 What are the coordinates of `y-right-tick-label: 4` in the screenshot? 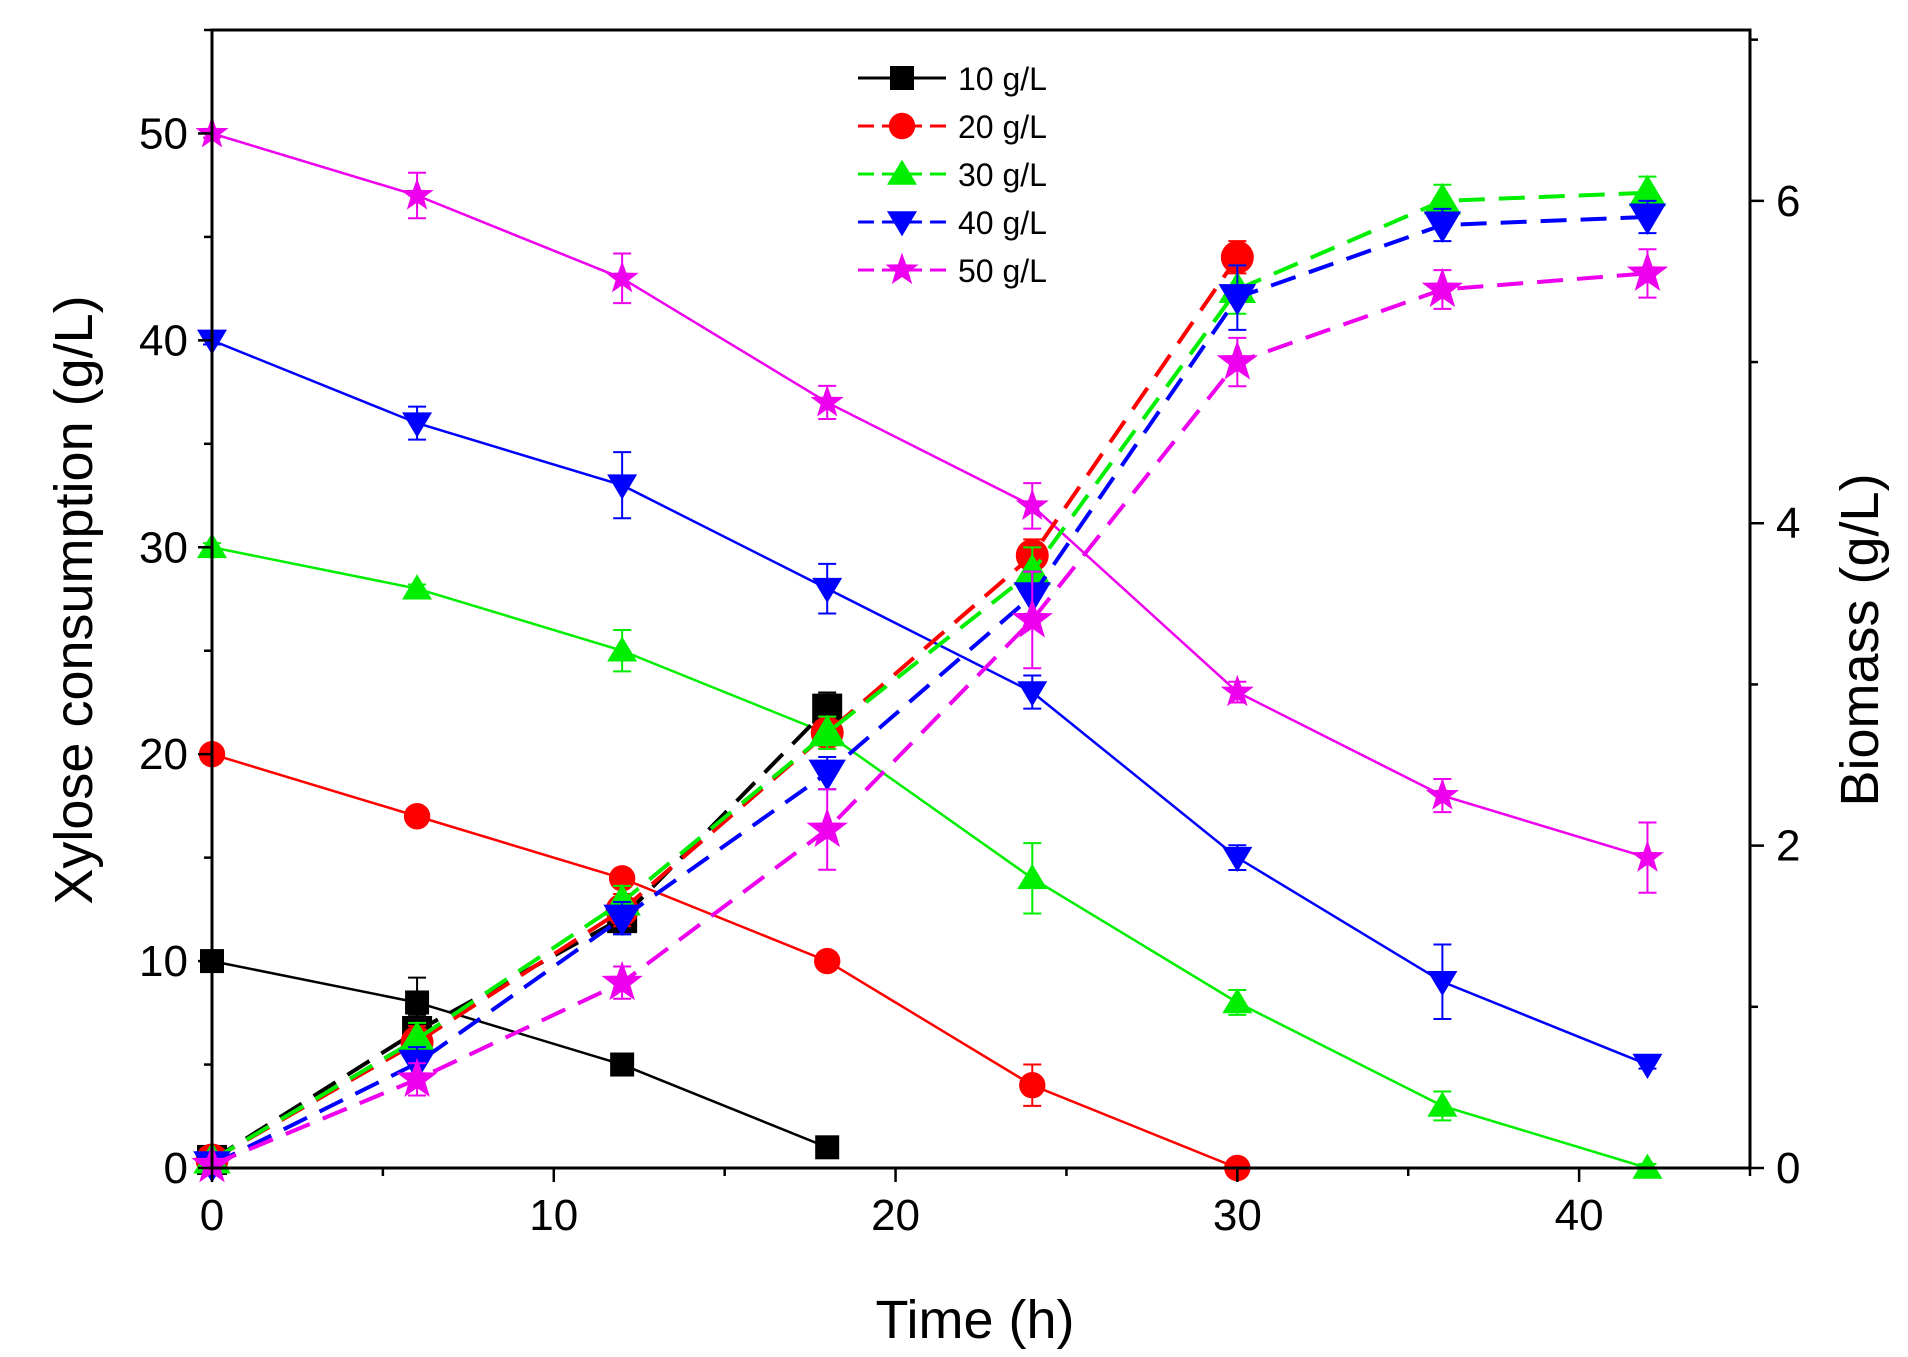 It's located at (1788, 523).